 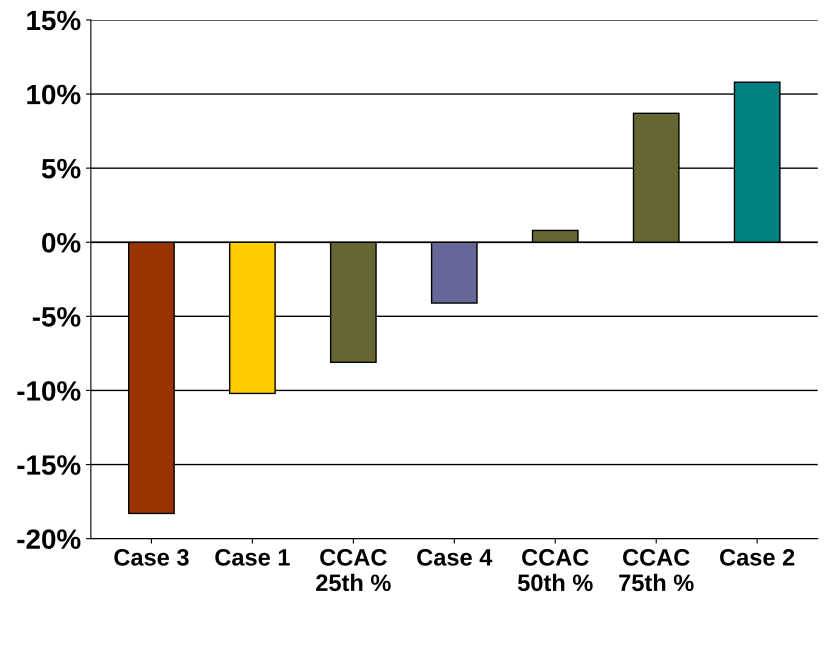 I want to click on x-tick-label: CCAC 25th %, so click(x=353, y=570).